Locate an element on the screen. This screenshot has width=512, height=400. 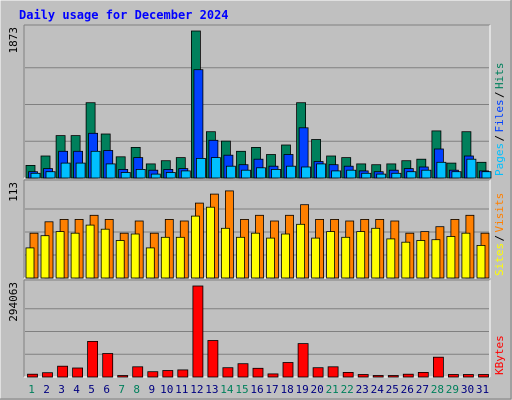
x-tick-label: 9 is located at coordinates (151, 389).